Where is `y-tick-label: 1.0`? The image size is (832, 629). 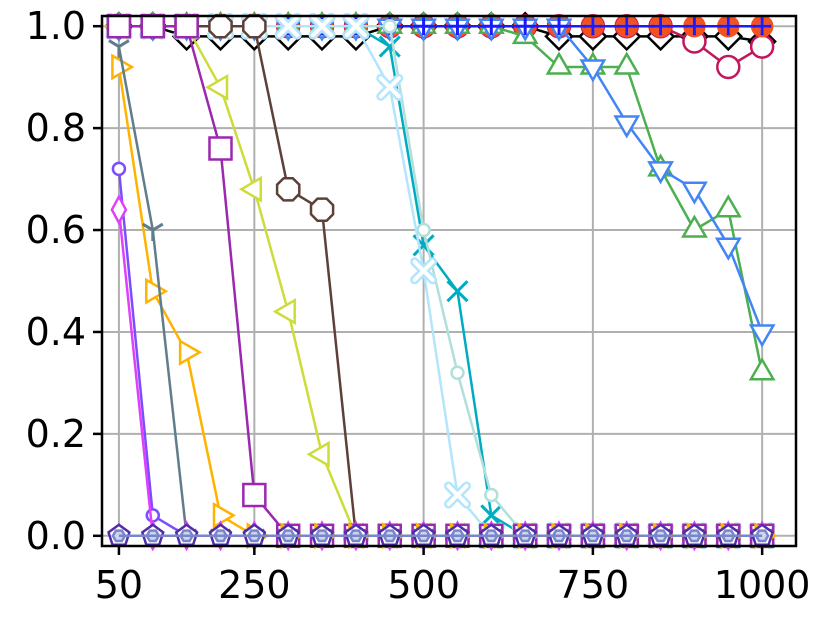
y-tick-label: 1.0 is located at coordinates (56, 26).